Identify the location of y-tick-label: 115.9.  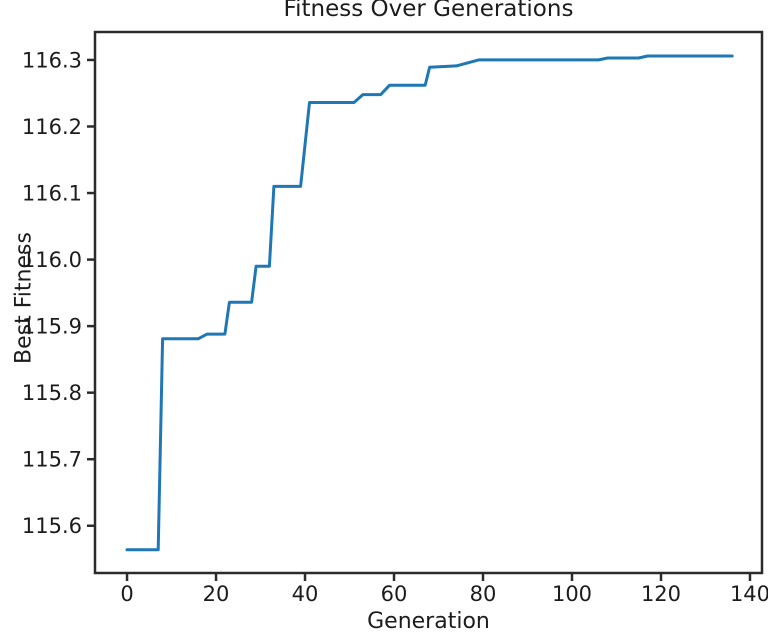
(52, 326).